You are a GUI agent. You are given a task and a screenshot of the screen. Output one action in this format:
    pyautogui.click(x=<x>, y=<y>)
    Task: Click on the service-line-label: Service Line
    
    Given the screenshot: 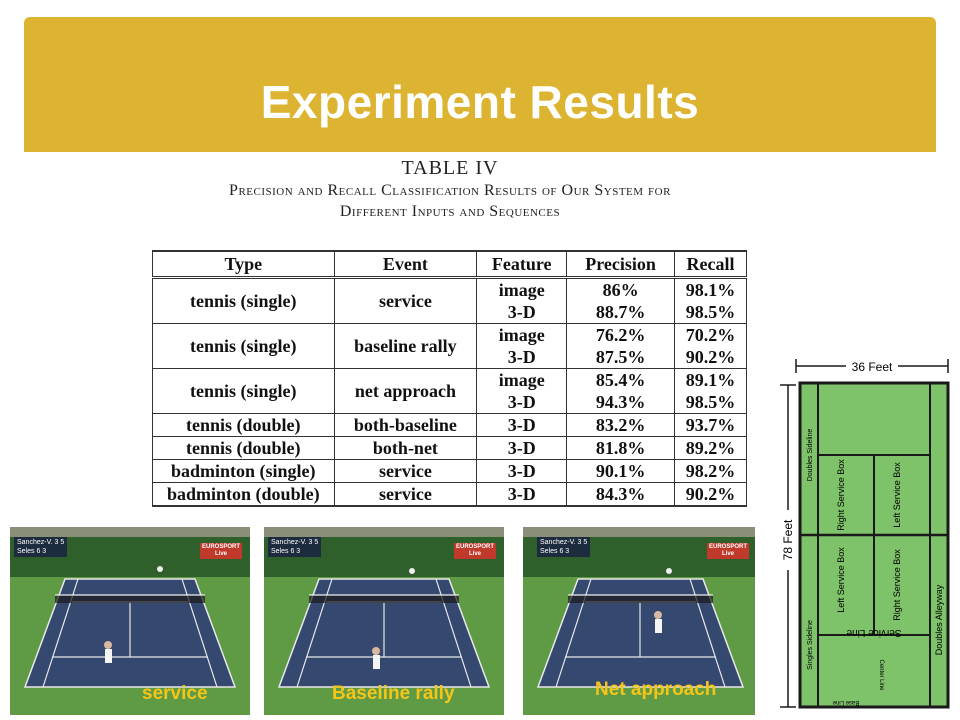 What is the action you would take?
    pyautogui.click(x=873, y=632)
    